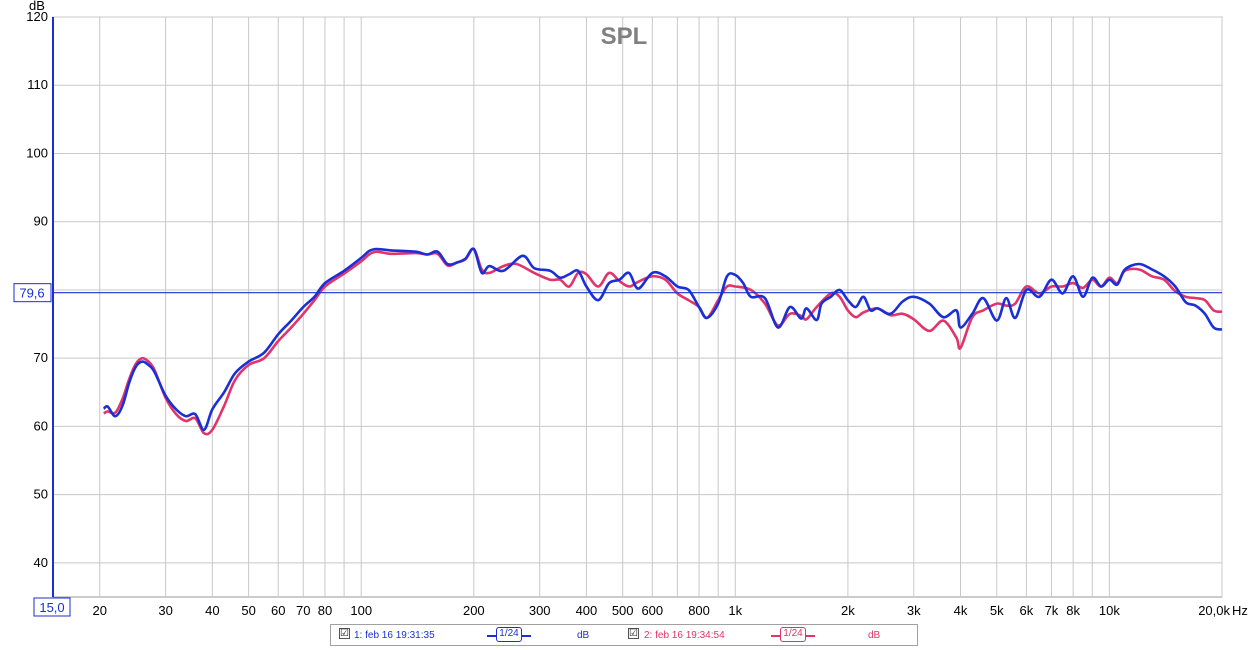 The image size is (1248, 650). What do you see at coordinates (41, 425) in the screenshot?
I see `y-tick-label: 60` at bounding box center [41, 425].